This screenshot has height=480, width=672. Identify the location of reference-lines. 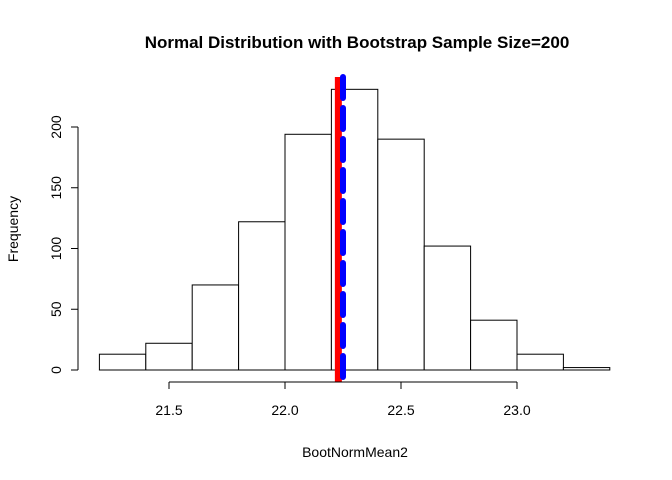
(340, 229).